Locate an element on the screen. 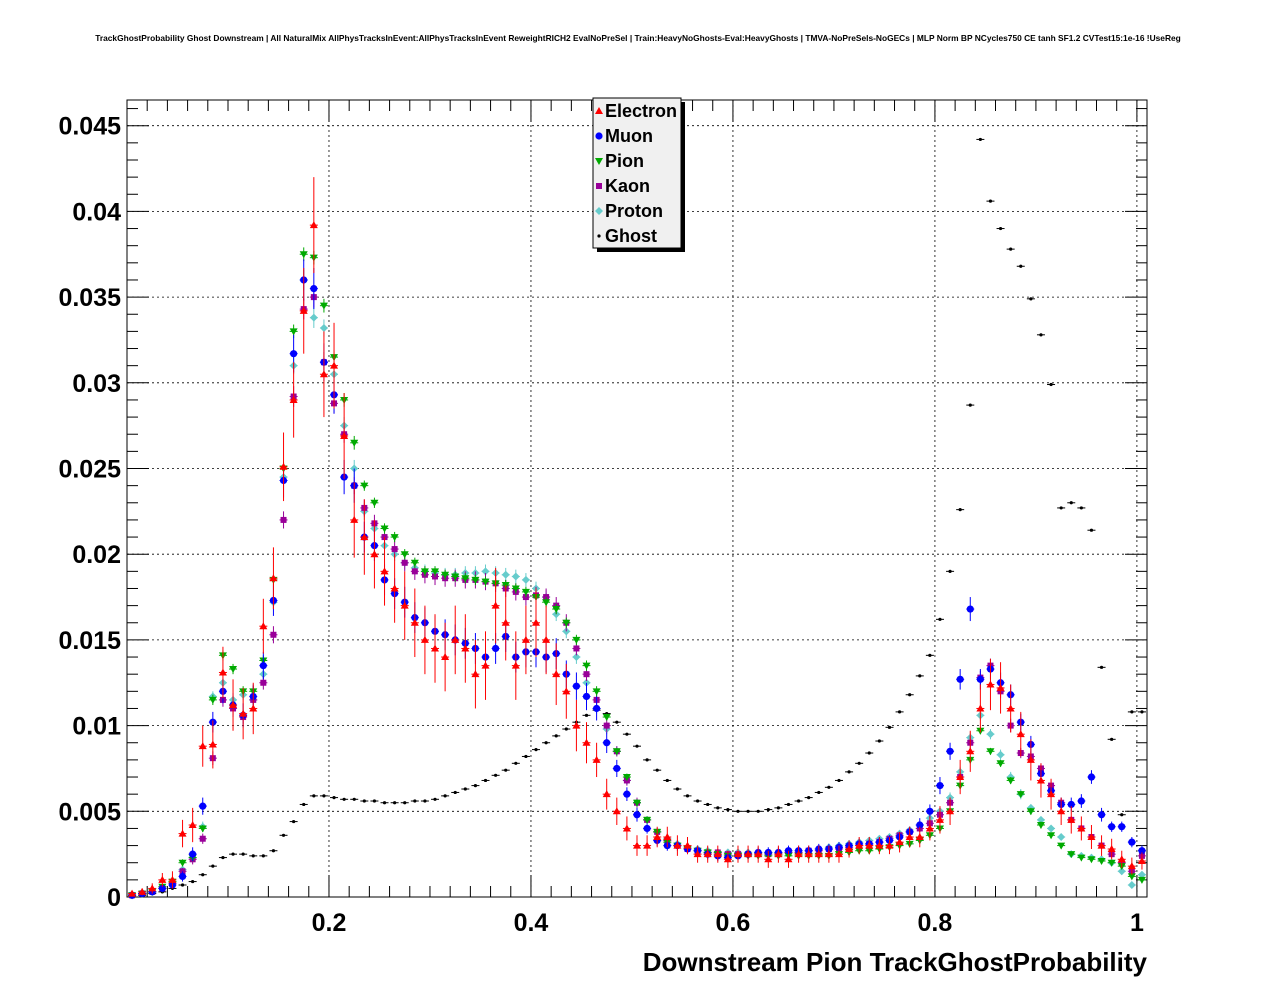 The width and height of the screenshot is (1276, 996). legend-label-kaon: Kaon is located at coordinates (627, 186).